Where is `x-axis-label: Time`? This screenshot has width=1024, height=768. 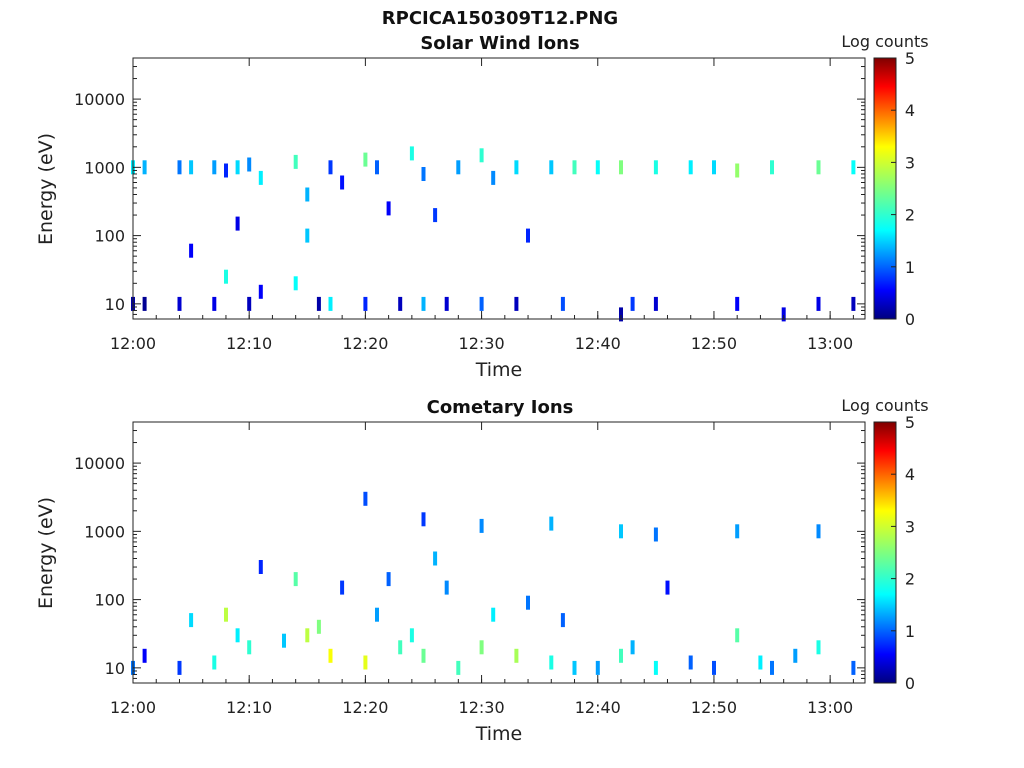 x-axis-label: Time is located at coordinates (499, 734).